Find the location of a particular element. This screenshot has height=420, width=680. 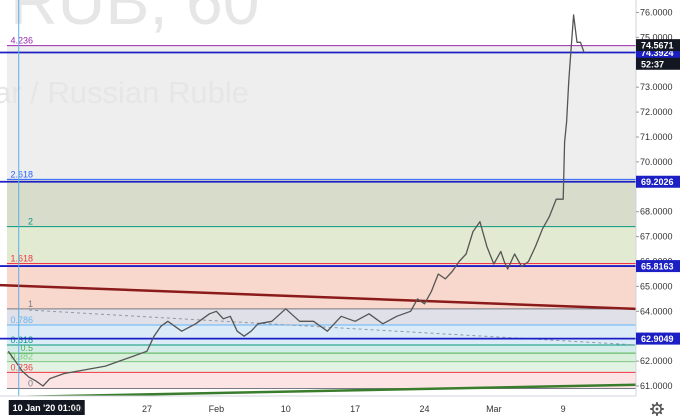

price-axis-badges: 74.3924 69.2026 65.8163 62.9049 74.5671 52:37 is located at coordinates (658, 192).